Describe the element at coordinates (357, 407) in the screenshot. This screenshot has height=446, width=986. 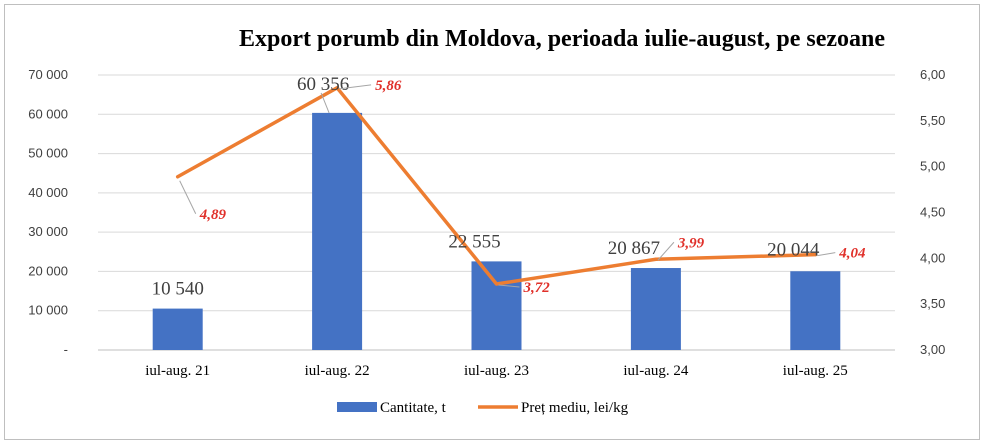
I see `legend-swatch-quantity` at that location.